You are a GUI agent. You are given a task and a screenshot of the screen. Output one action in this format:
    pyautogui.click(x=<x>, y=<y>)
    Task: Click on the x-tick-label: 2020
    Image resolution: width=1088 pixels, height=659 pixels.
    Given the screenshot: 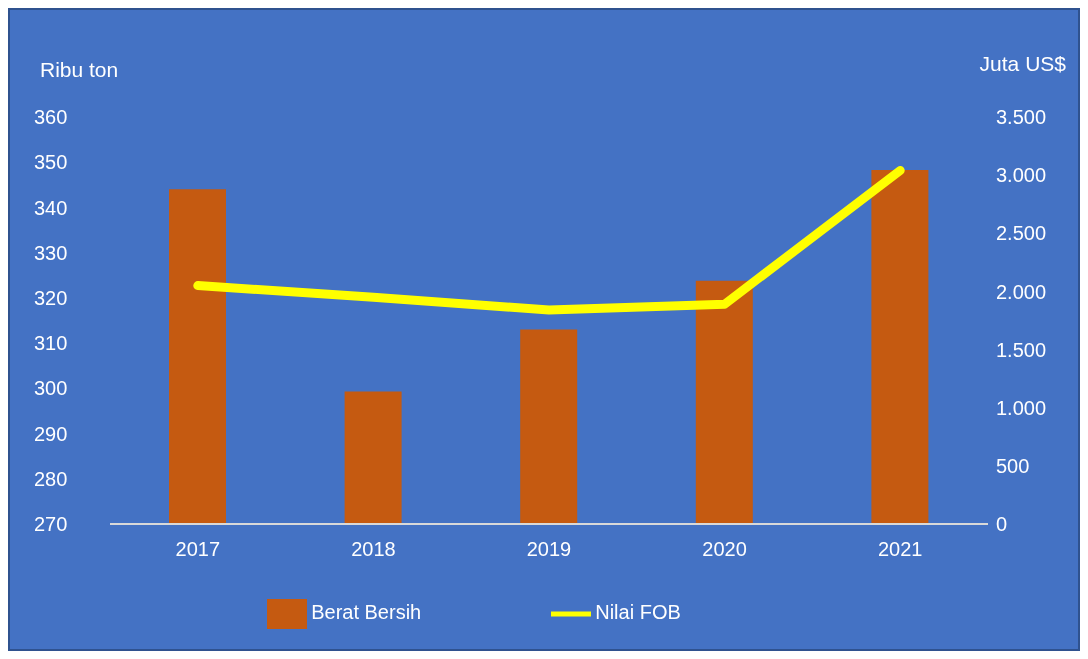 What is the action you would take?
    pyautogui.click(x=724, y=549)
    